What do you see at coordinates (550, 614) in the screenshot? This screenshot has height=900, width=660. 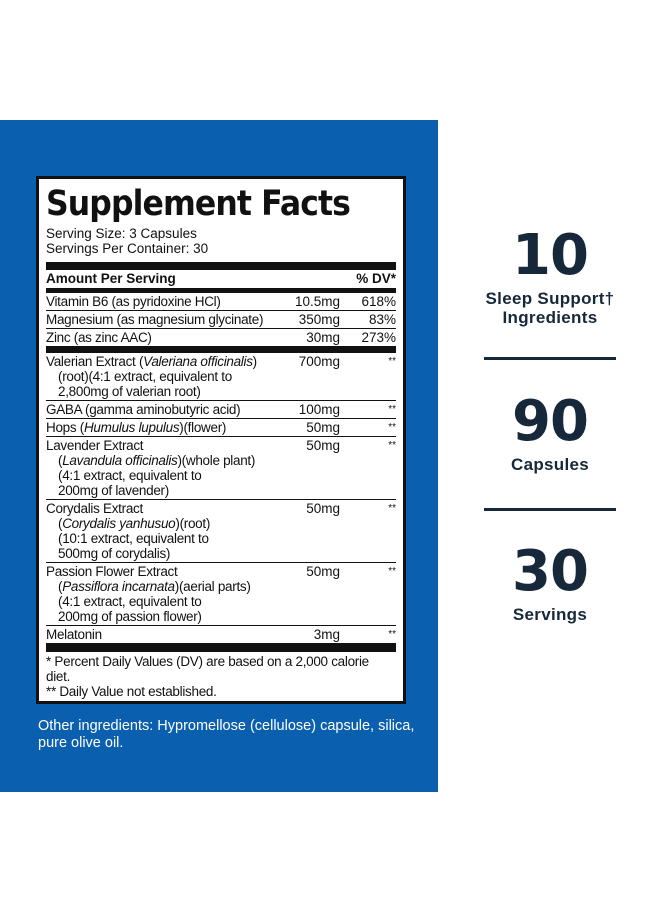 I see `stat-label: Servings` at bounding box center [550, 614].